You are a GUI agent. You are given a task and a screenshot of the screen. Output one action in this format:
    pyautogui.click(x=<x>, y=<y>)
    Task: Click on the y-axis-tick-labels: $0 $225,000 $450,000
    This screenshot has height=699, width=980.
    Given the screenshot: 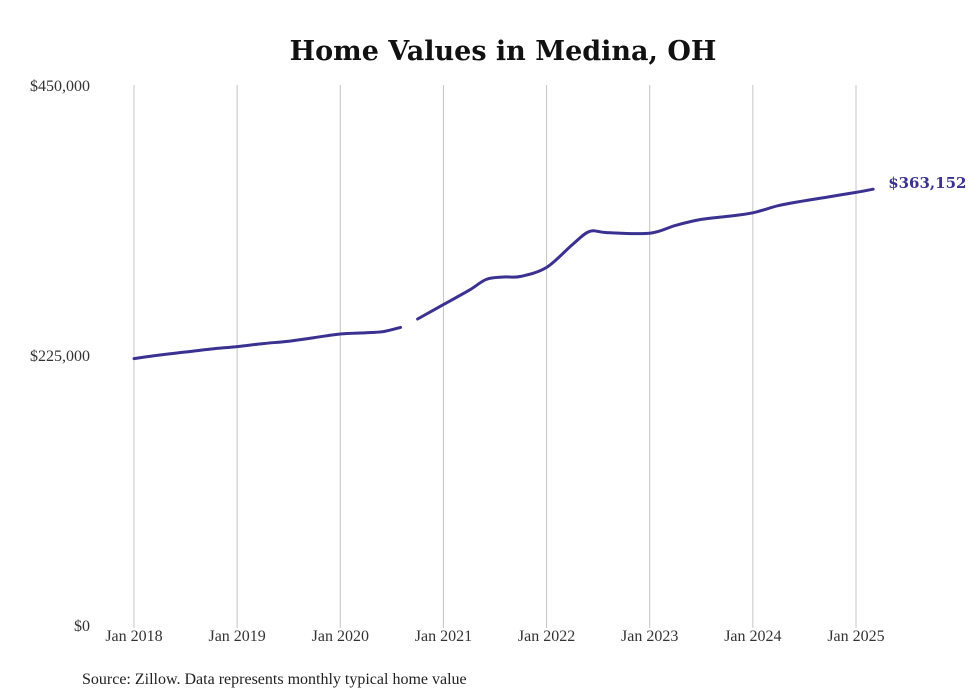 What is the action you would take?
    pyautogui.click(x=60, y=356)
    